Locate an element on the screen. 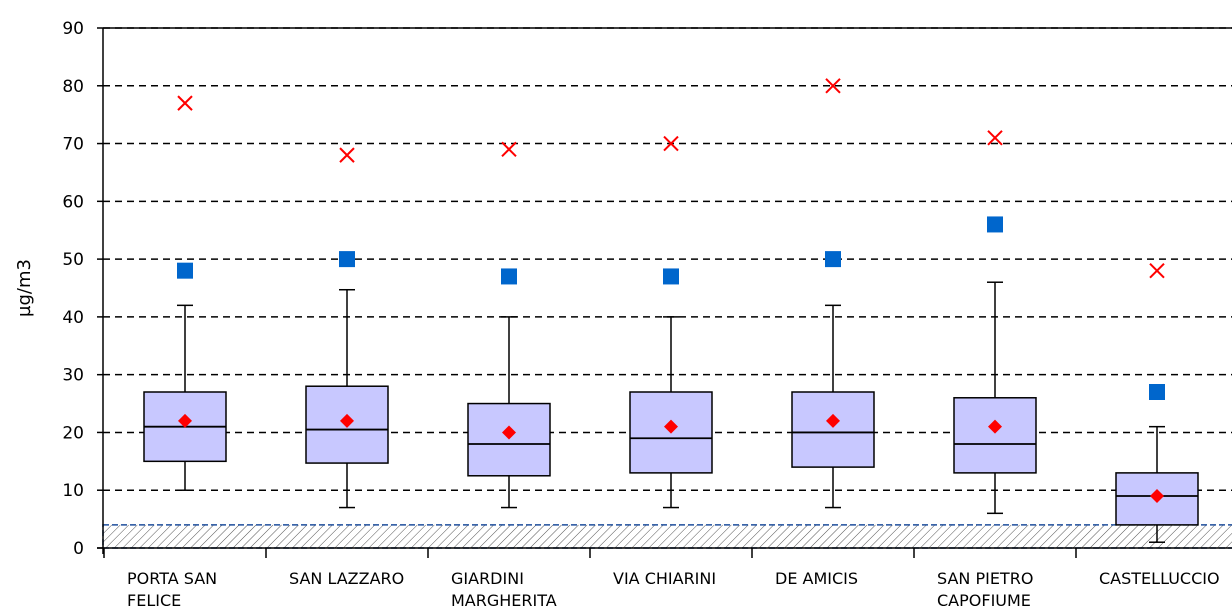 Image resolution: width=1232 pixels, height=614 pixels. category-label: CASTELLUCCIO is located at coordinates (1159, 578).